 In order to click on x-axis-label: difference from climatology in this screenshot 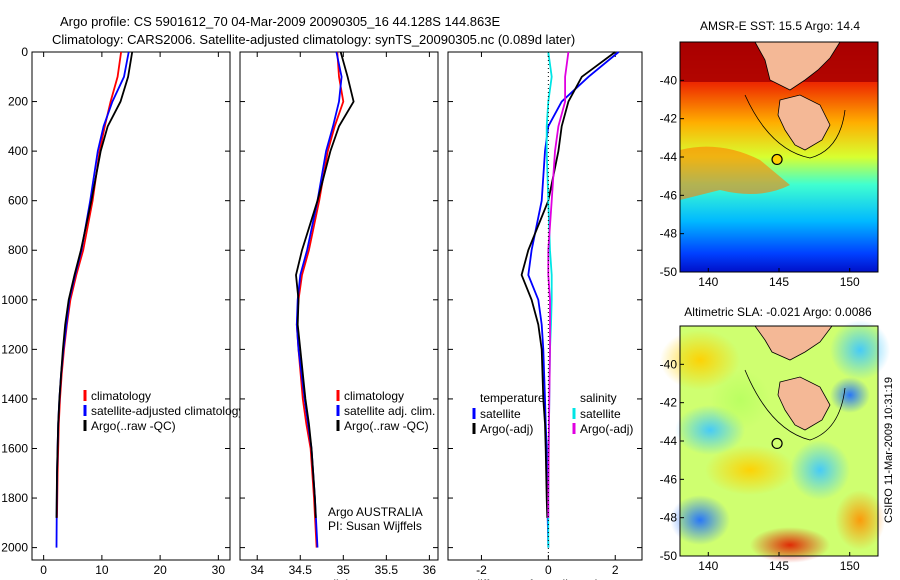, I will do `click(544, 578)`.